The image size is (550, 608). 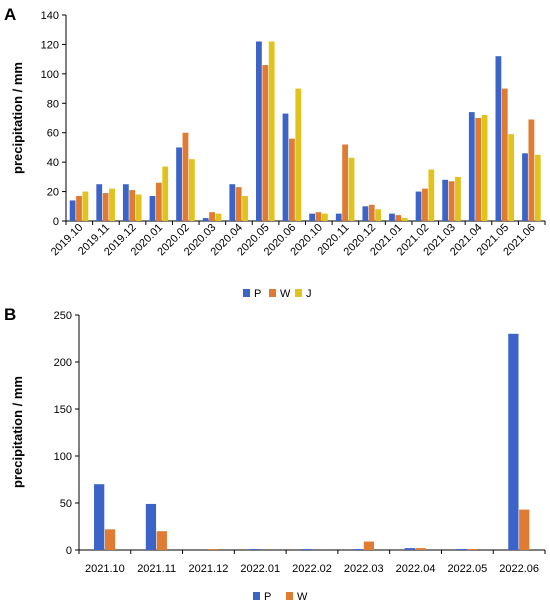 What do you see at coordinates (53, 104) in the screenshot?
I see `panel-a-y-tick-label: 80` at bounding box center [53, 104].